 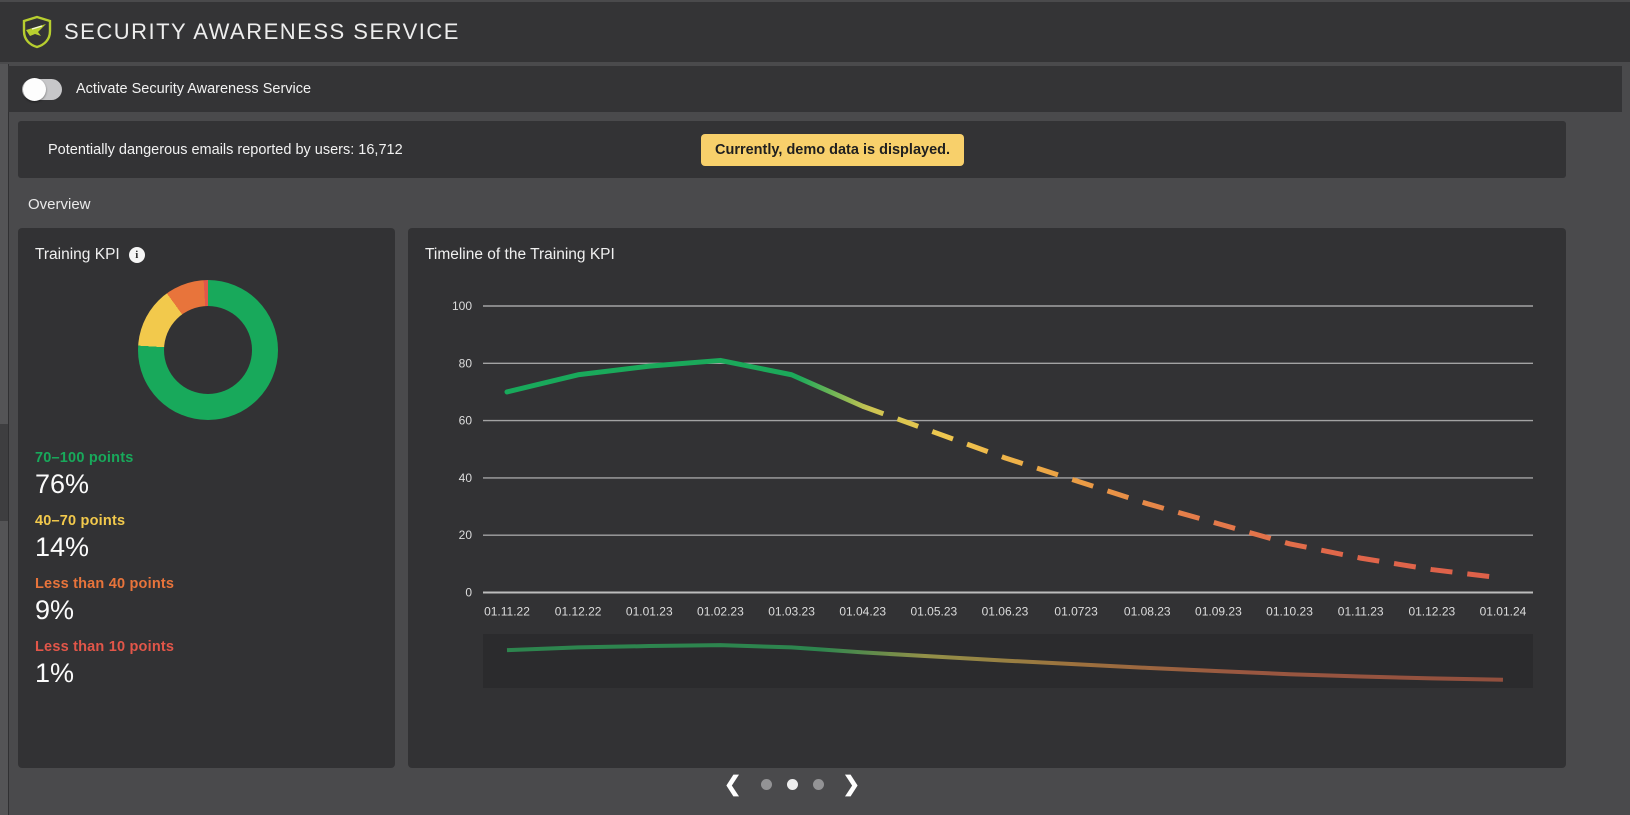 I want to click on kpi-legend-item: Less than 10 points 1%, so click(x=205, y=664).